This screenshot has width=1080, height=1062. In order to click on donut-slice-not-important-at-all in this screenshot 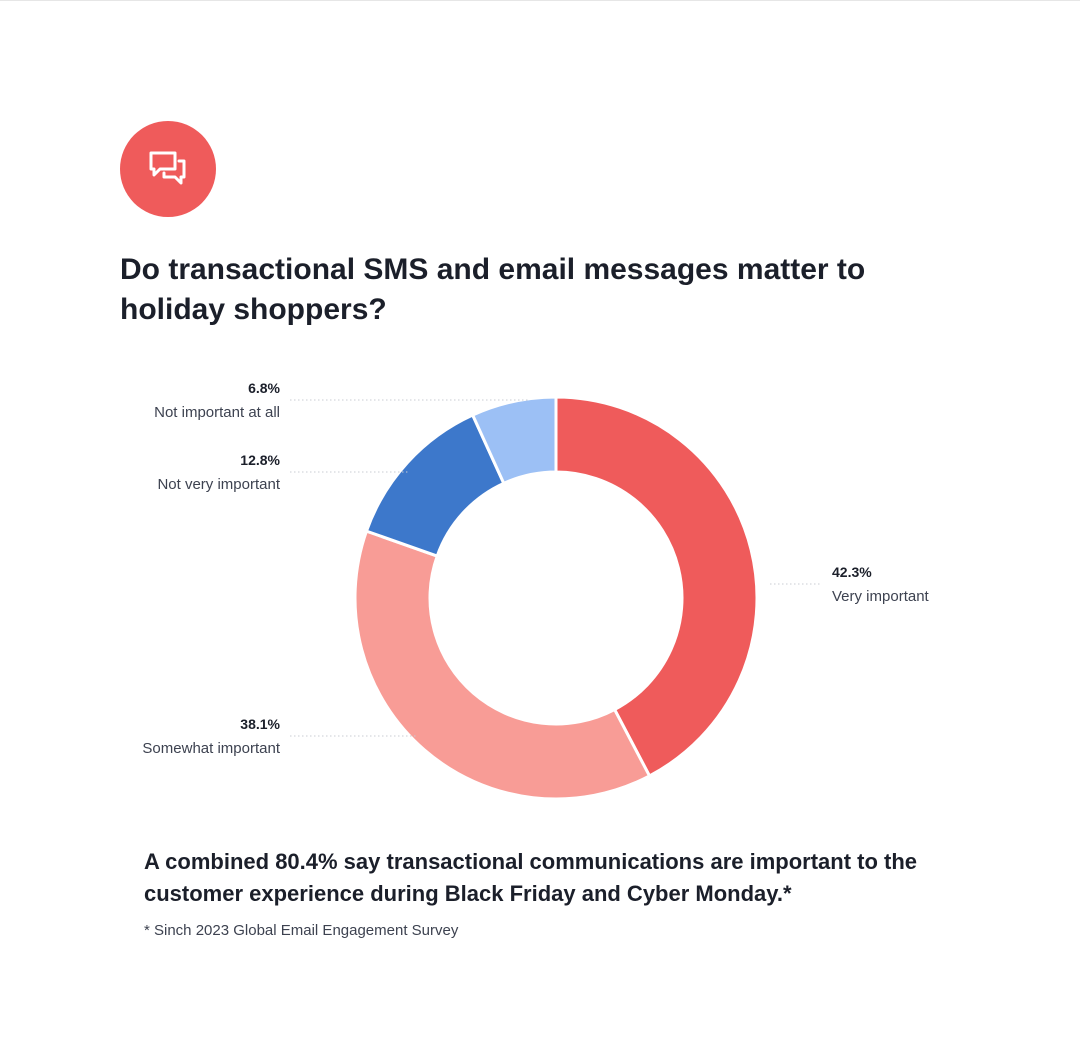, I will do `click(514, 440)`.